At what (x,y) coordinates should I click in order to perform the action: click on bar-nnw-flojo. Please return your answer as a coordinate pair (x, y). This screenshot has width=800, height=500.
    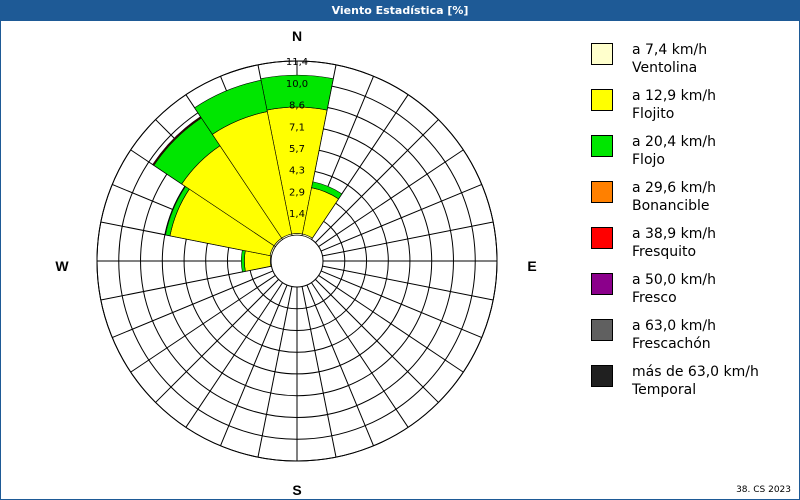
    Looking at the image, I should click on (231, 107).